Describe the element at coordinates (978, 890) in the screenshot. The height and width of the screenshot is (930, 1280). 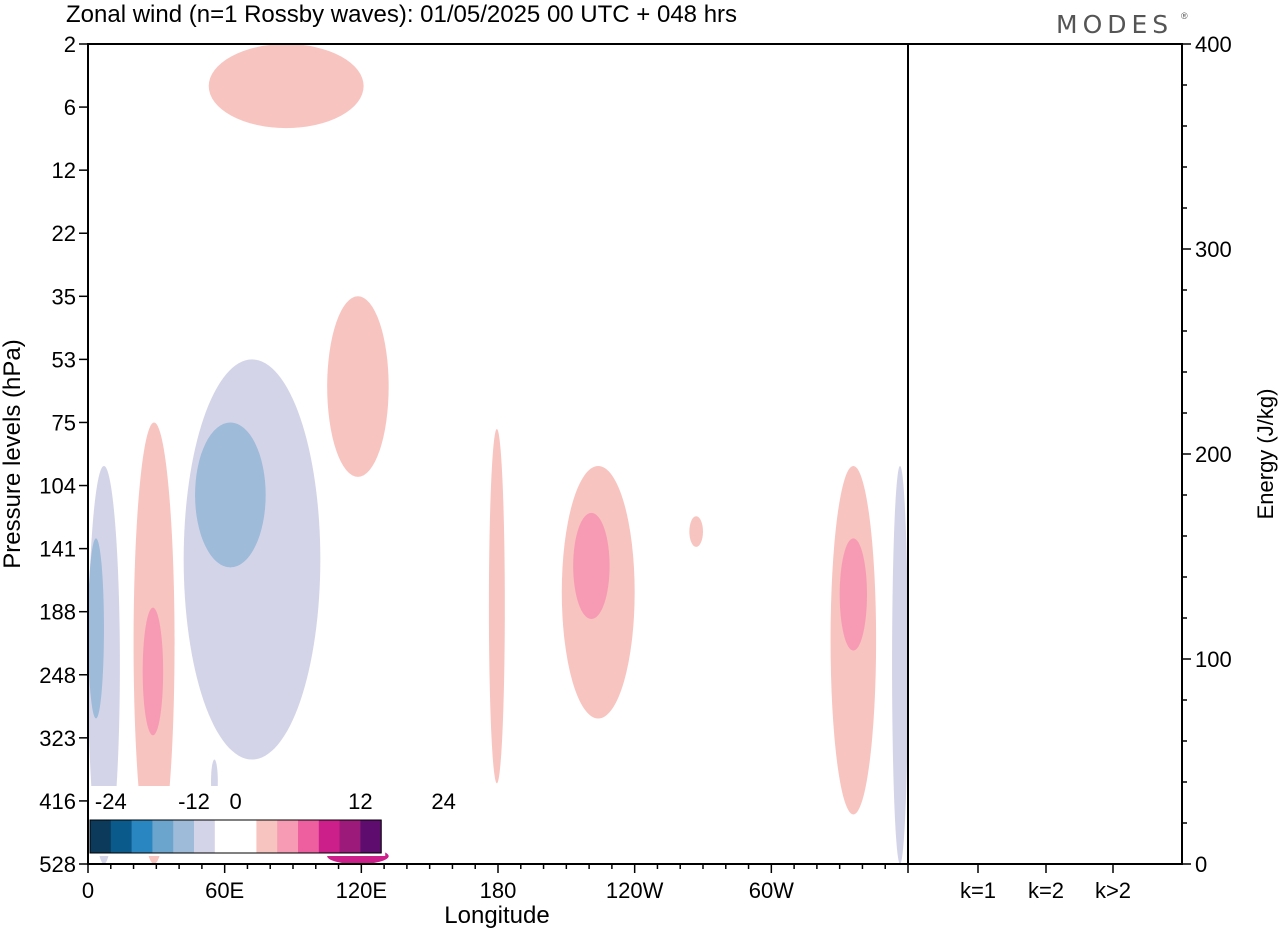
I see `wavenumber-label: k=1` at that location.